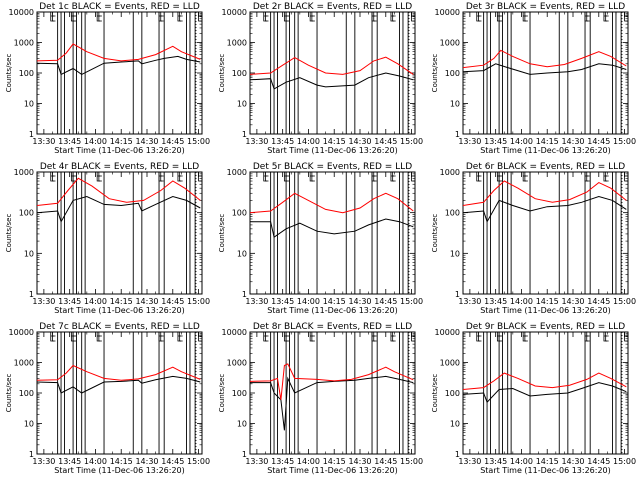 This screenshot has width=640, height=480. Describe the element at coordinates (119, 7) in the screenshot. I see `panel-title: Det 1c BLACK = Events, RED = LLD` at that location.